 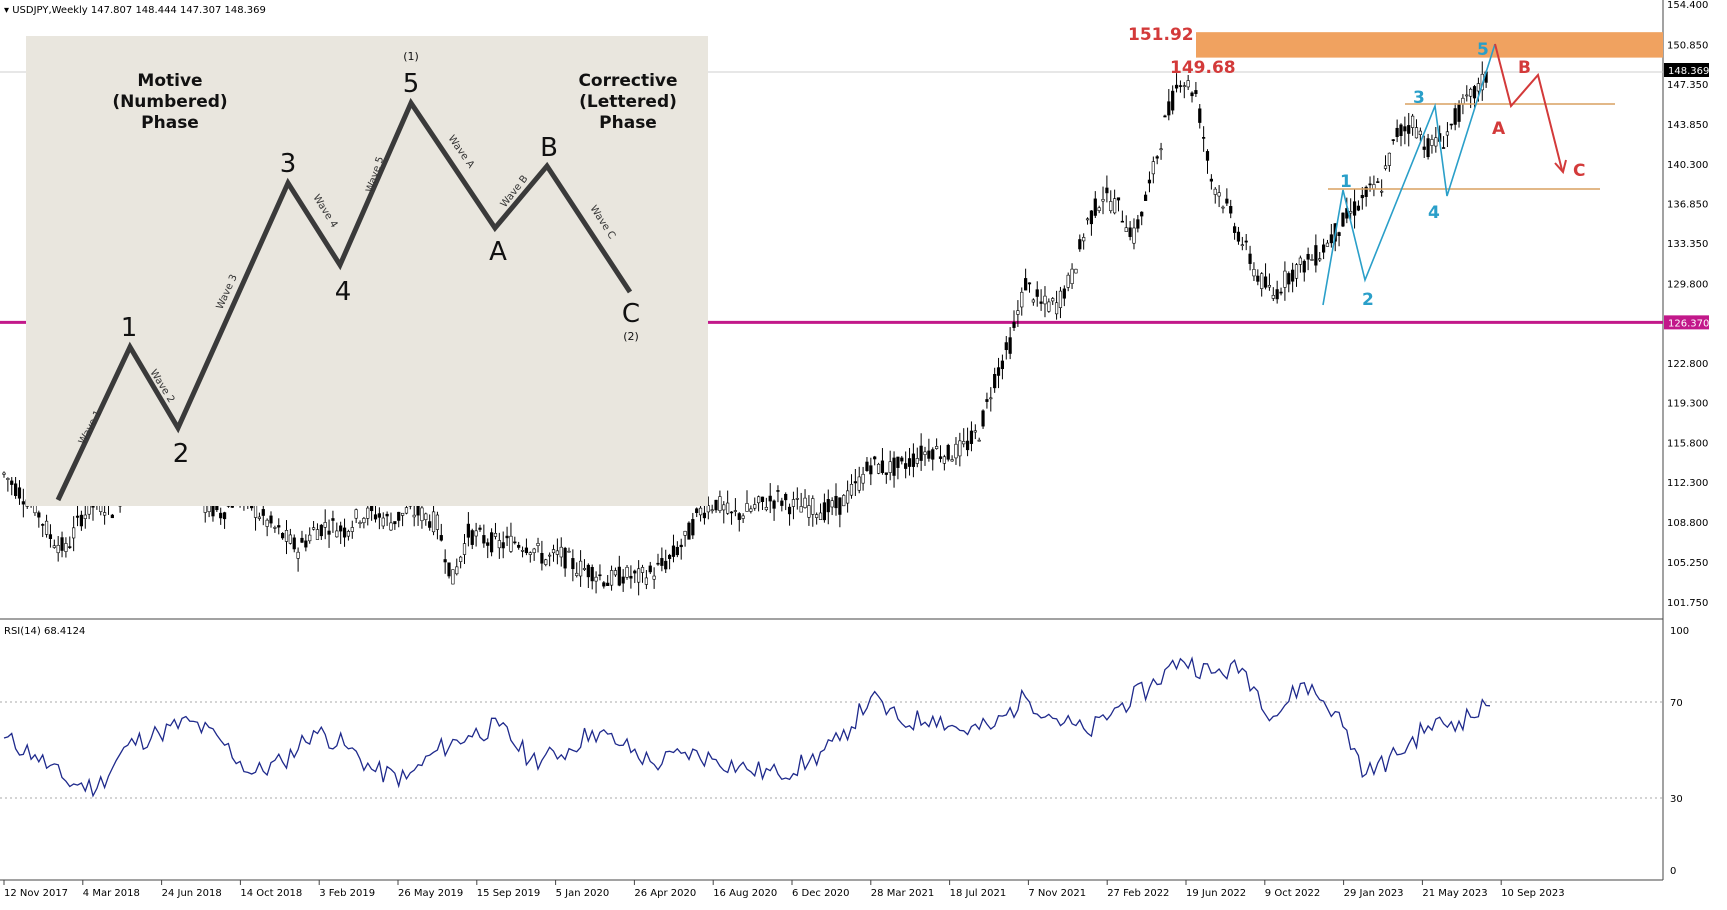 I want to click on date-tick-label: 16 Aug 2020, so click(x=745, y=893).